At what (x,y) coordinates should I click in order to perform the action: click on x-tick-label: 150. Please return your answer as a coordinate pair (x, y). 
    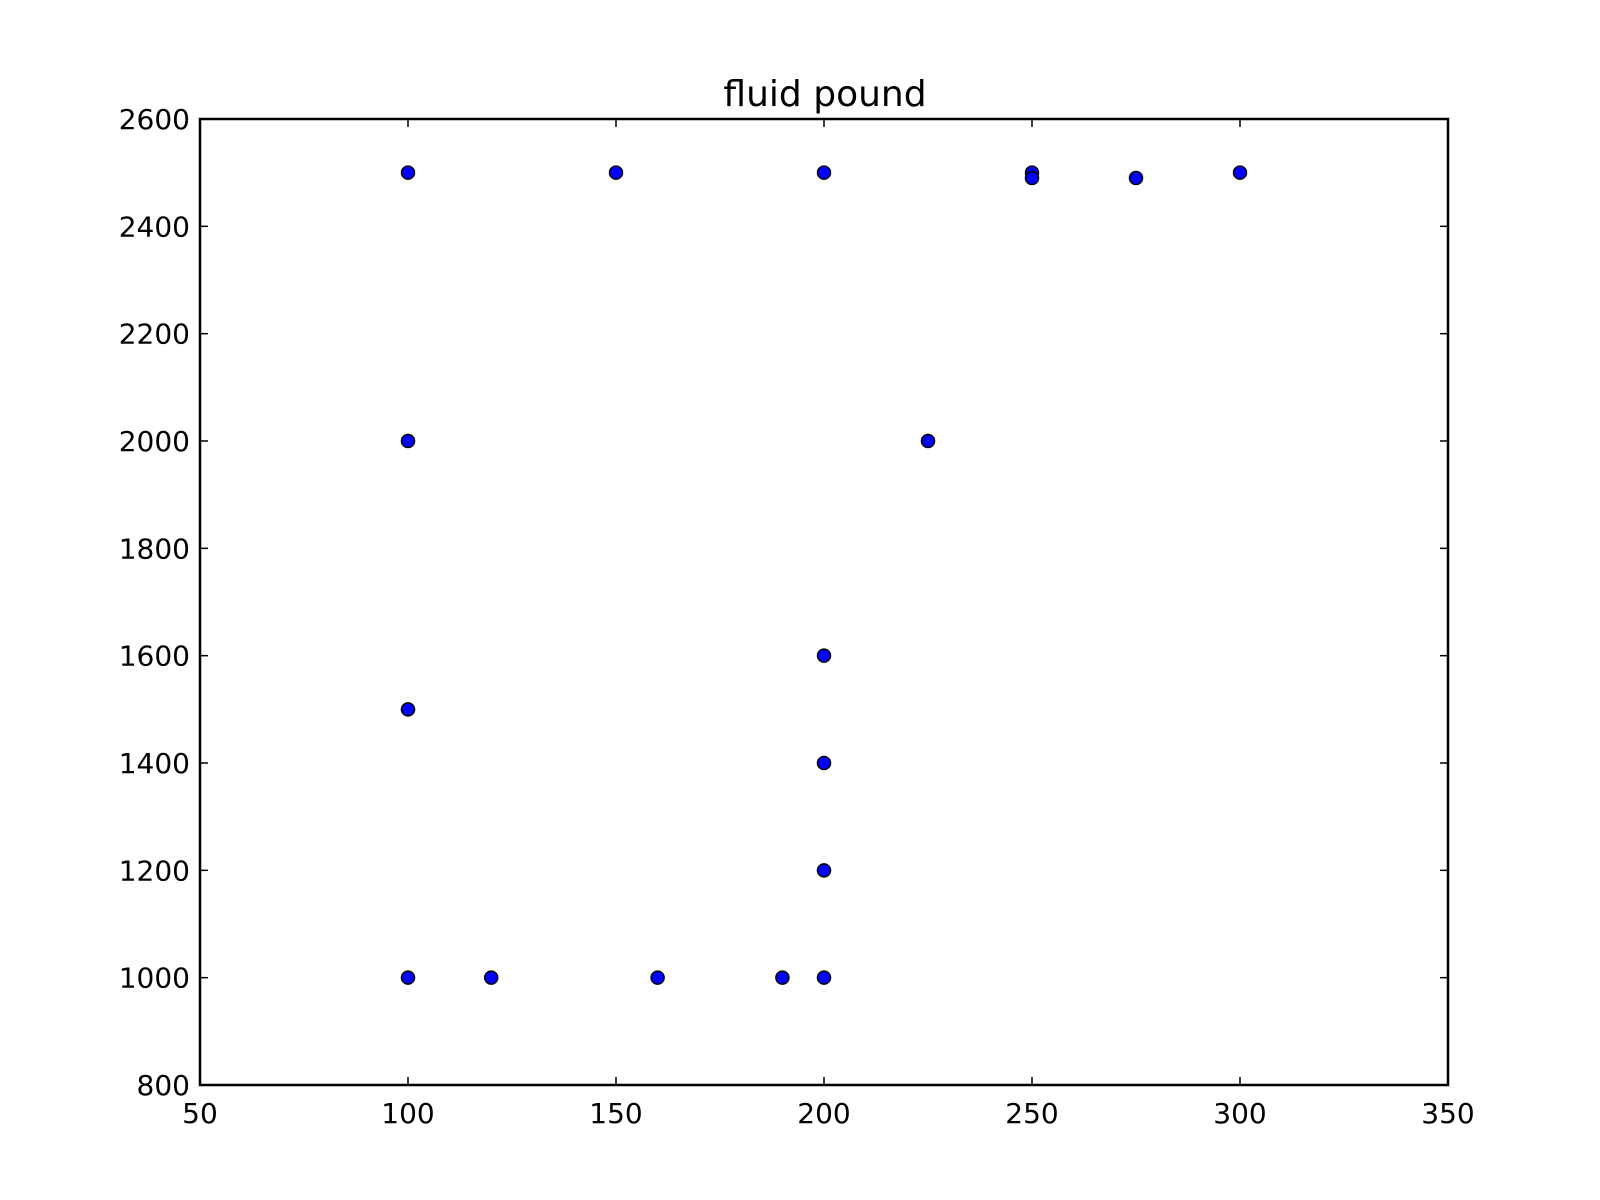
    Looking at the image, I should click on (615, 1113).